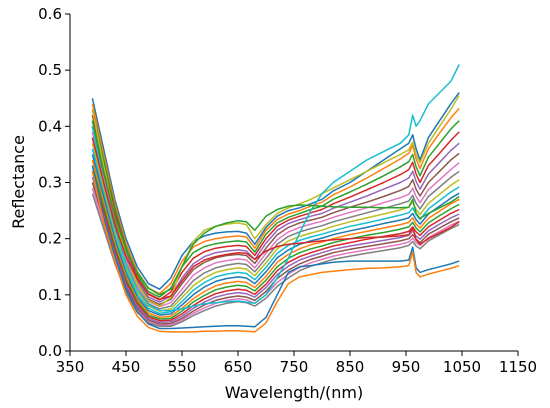 The width and height of the screenshot is (550, 408). I want to click on x-tick-label: 1150, so click(518, 367).